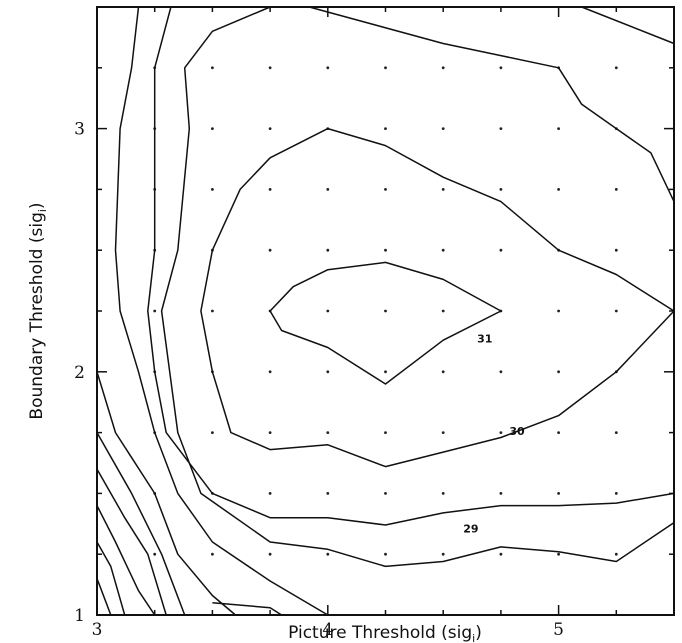 This screenshot has height=643, width=682. I want to click on x-tick-label: 4, so click(327, 630).